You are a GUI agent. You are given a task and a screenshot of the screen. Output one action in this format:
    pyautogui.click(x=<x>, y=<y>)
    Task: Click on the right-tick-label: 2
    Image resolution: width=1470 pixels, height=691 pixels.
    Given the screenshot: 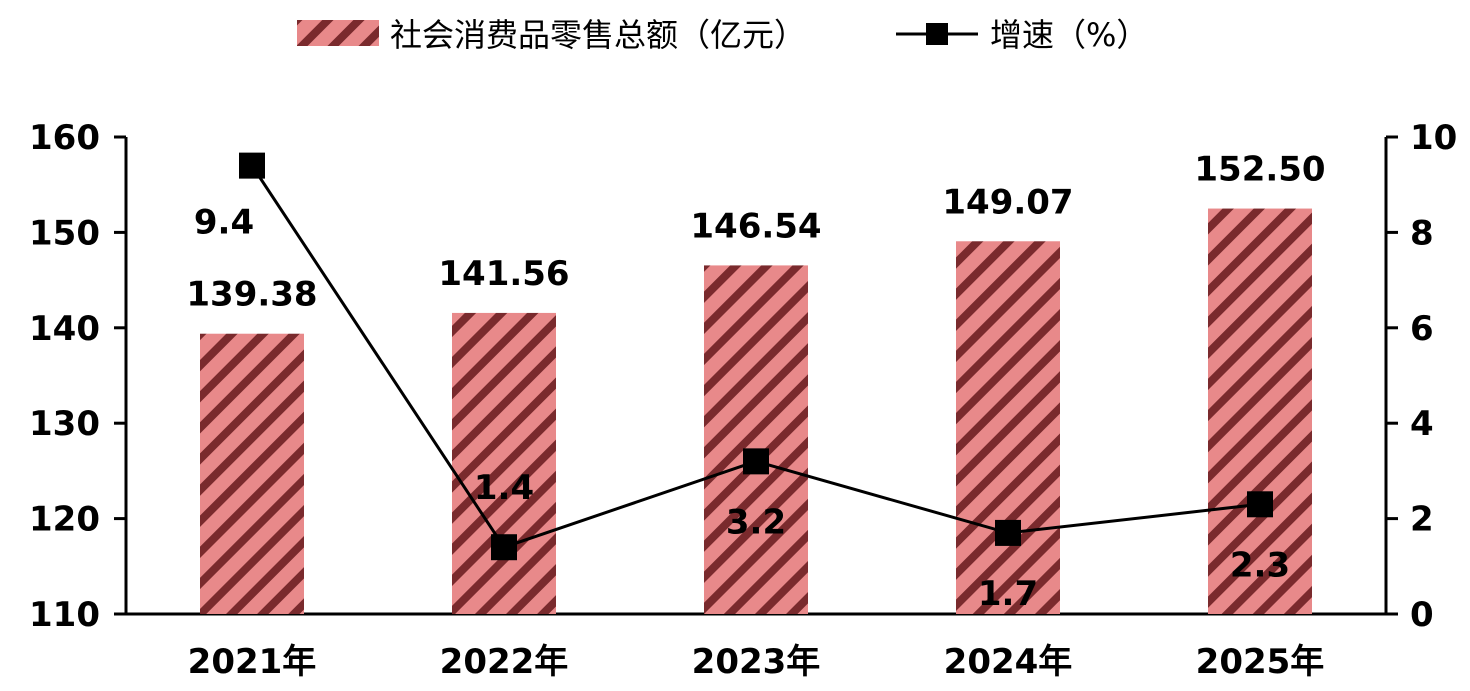 What is the action you would take?
    pyautogui.click(x=1422, y=520)
    